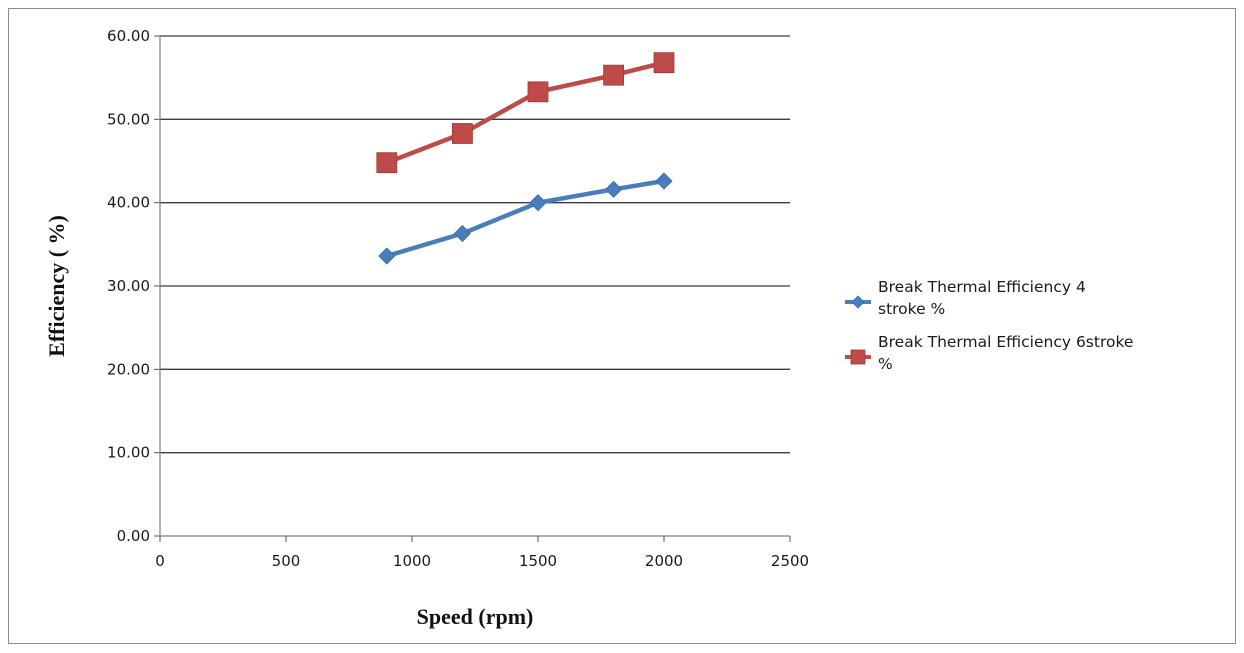 This screenshot has width=1244, height=653. I want to click on x-tick-labels: 0 500 1000 1500 2000 2500, so click(482, 561).